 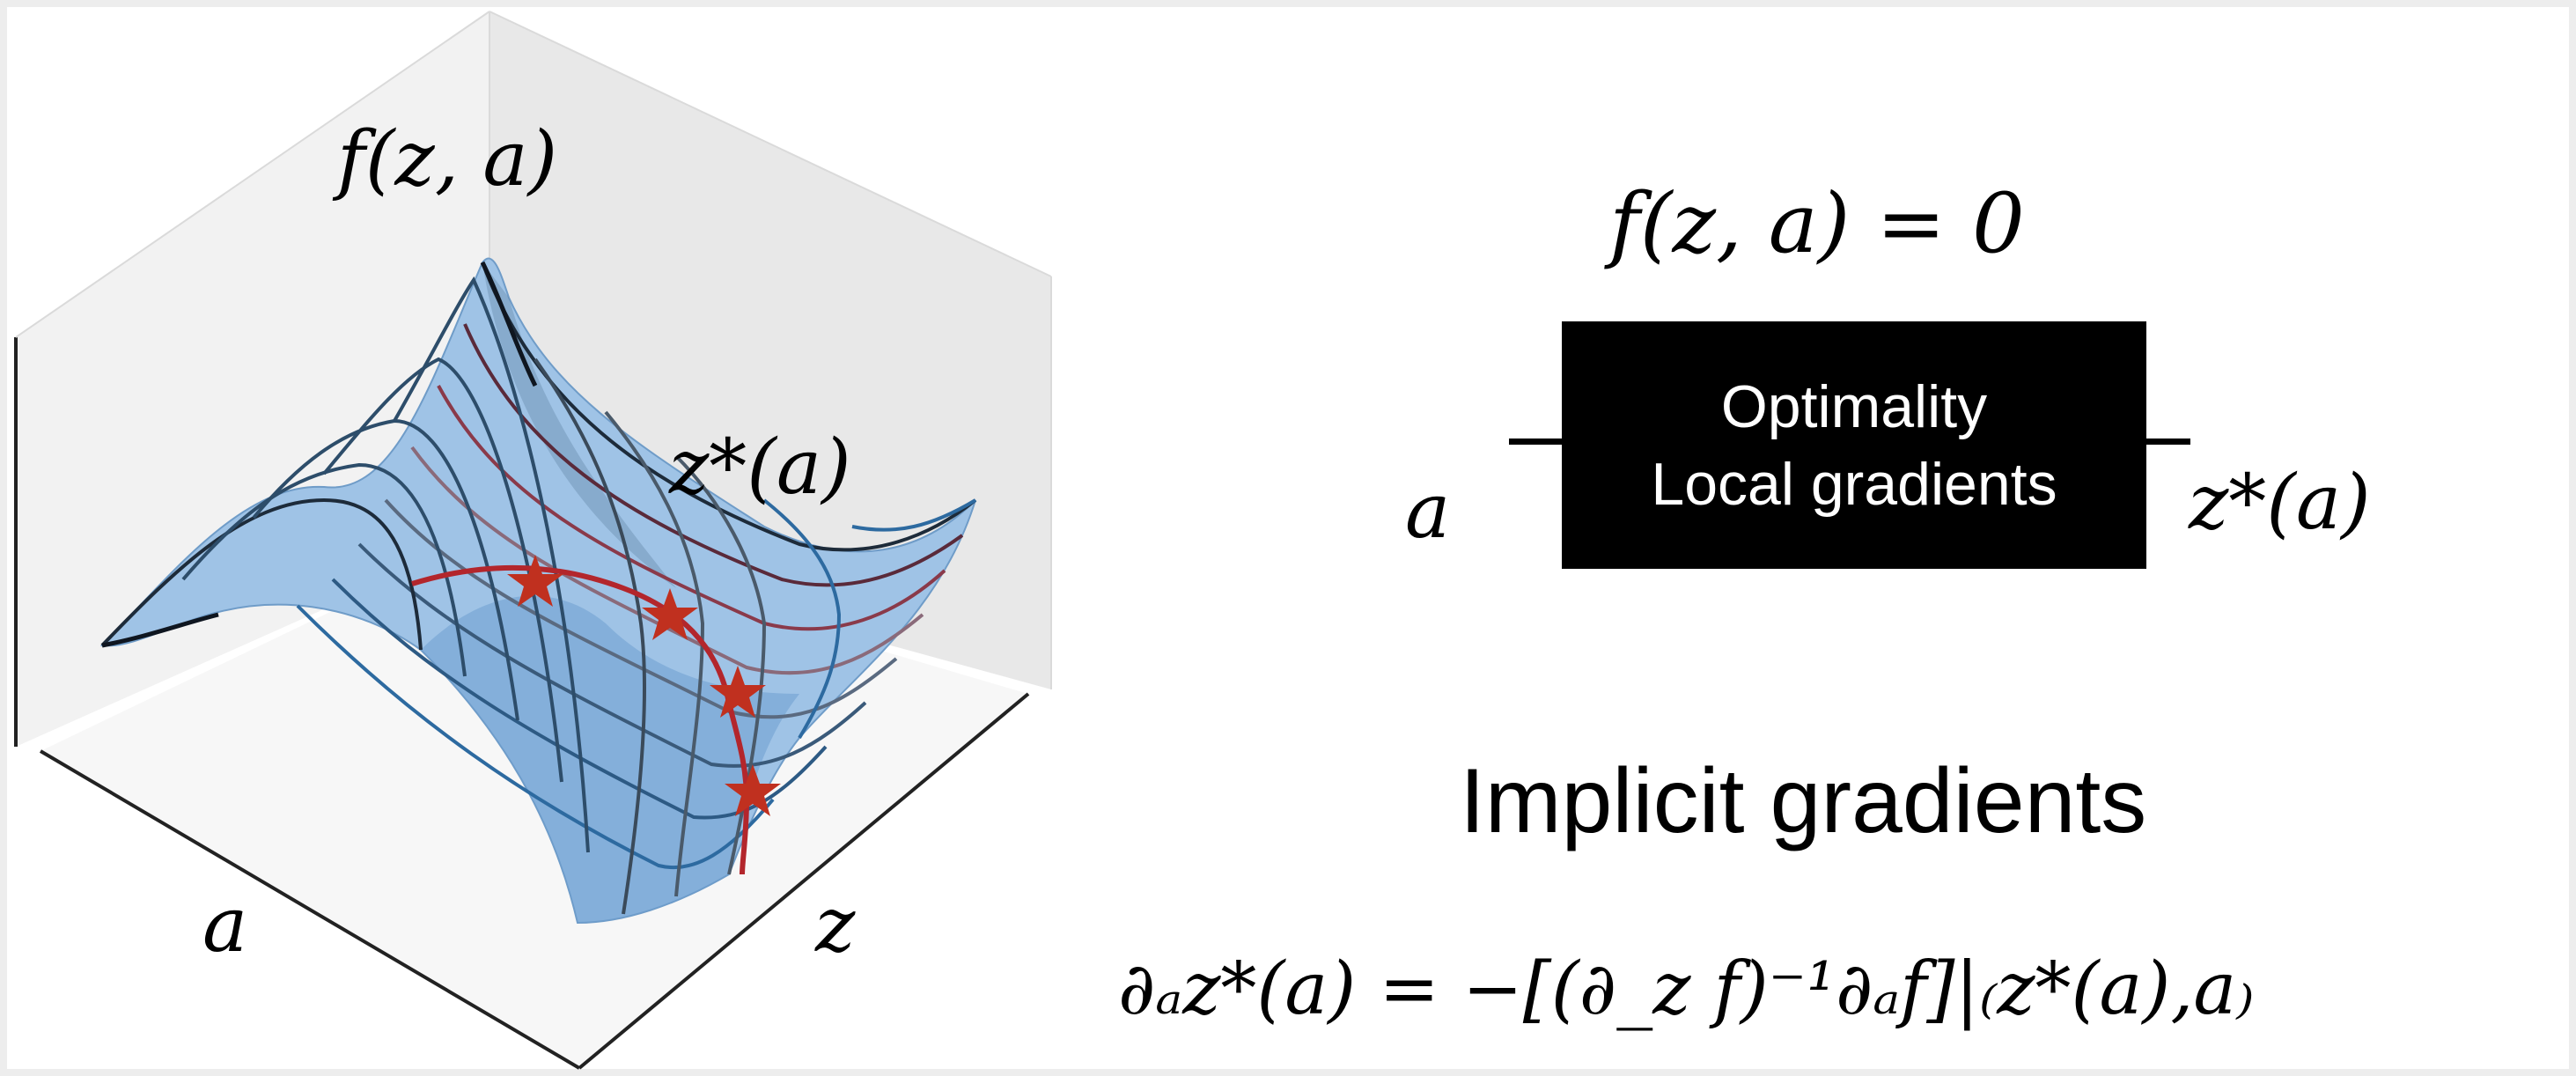 What do you see at coordinates (1428, 512) in the screenshot?
I see `input-label: a` at bounding box center [1428, 512].